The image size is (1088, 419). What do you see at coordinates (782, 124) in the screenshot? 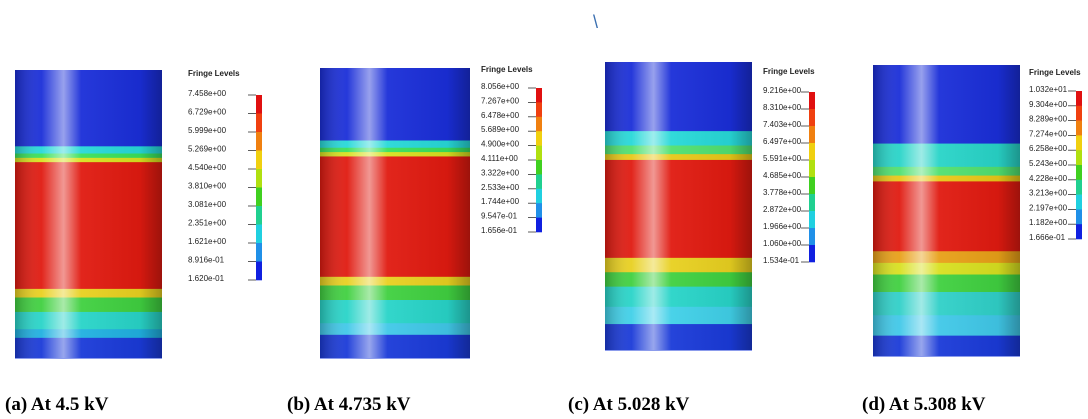
I see `legend-level: 7.403e+00` at bounding box center [782, 124].